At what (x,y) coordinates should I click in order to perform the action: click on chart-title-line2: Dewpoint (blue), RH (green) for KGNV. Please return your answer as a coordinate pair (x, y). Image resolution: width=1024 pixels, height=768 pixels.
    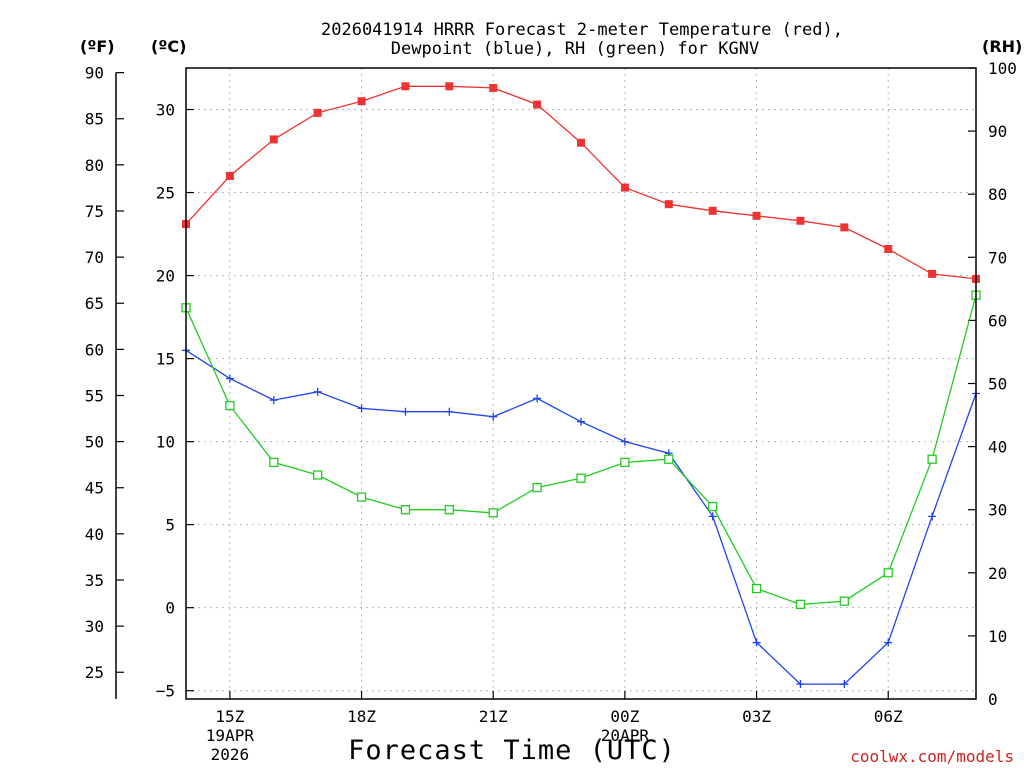
    Looking at the image, I should click on (575, 49).